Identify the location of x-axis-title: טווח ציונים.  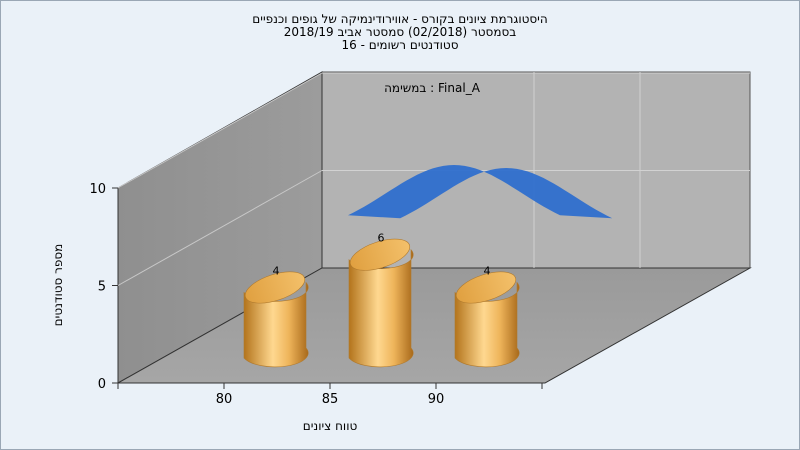
(330, 426).